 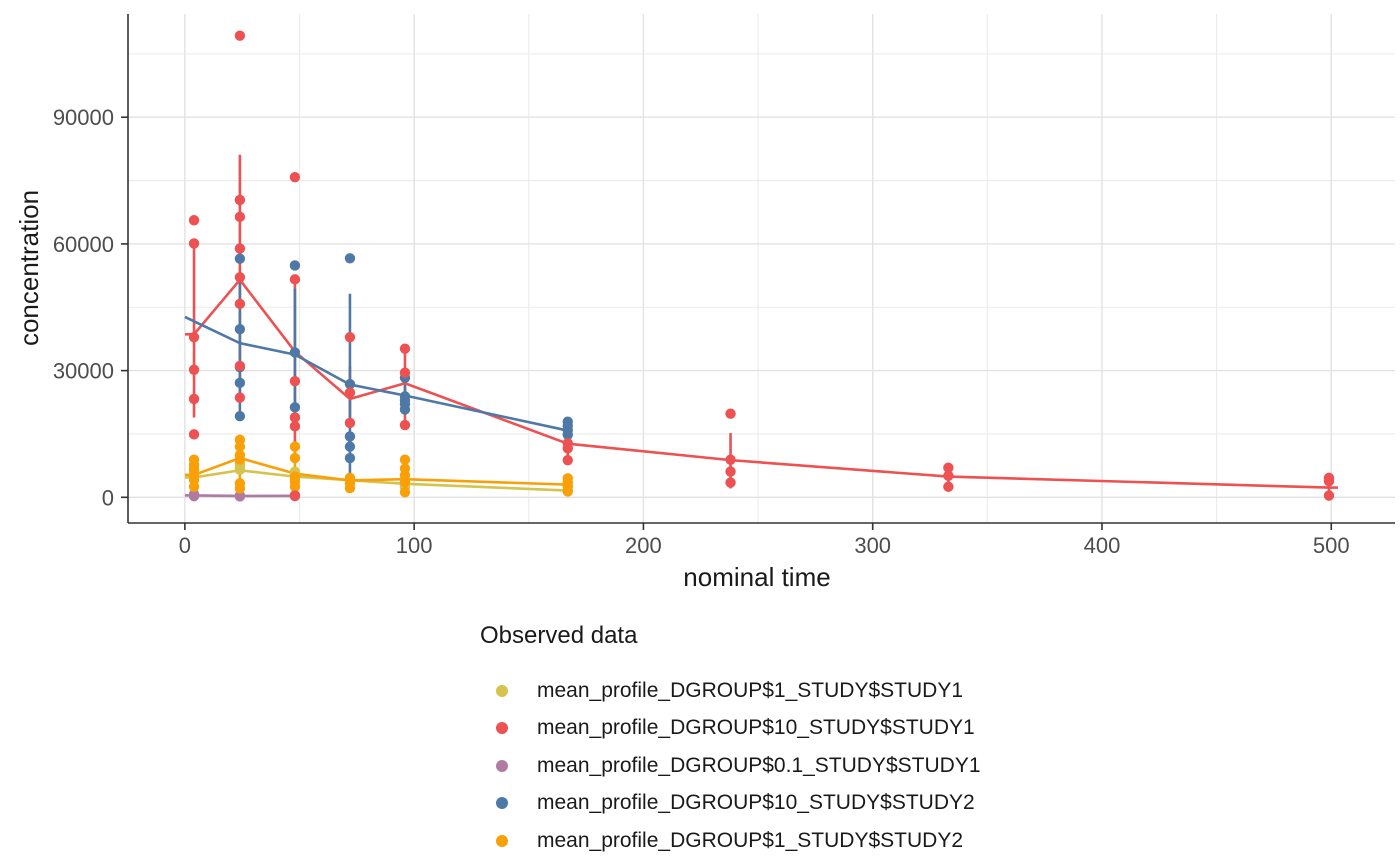 What do you see at coordinates (872, 545) in the screenshot?
I see `x-tick-label: 300` at bounding box center [872, 545].